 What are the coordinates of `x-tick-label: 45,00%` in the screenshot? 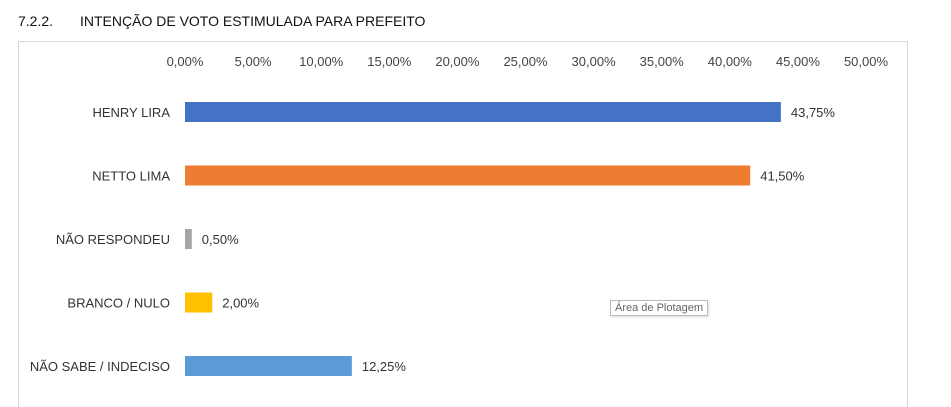 It's located at (798, 61).